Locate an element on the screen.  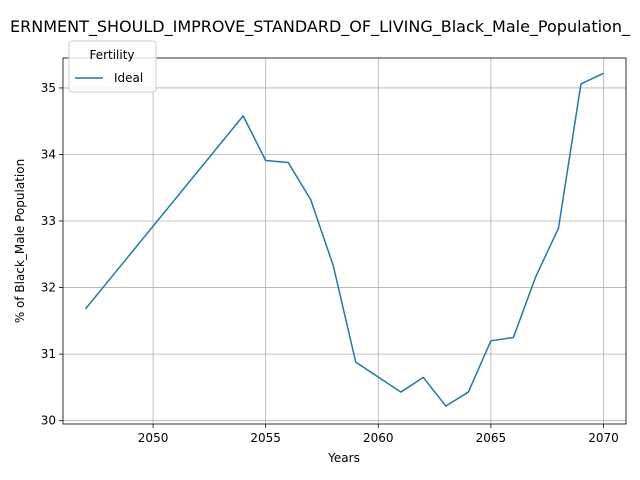
y-axis-ticks: 30 31 32 33 34 35 is located at coordinates (52, 254).